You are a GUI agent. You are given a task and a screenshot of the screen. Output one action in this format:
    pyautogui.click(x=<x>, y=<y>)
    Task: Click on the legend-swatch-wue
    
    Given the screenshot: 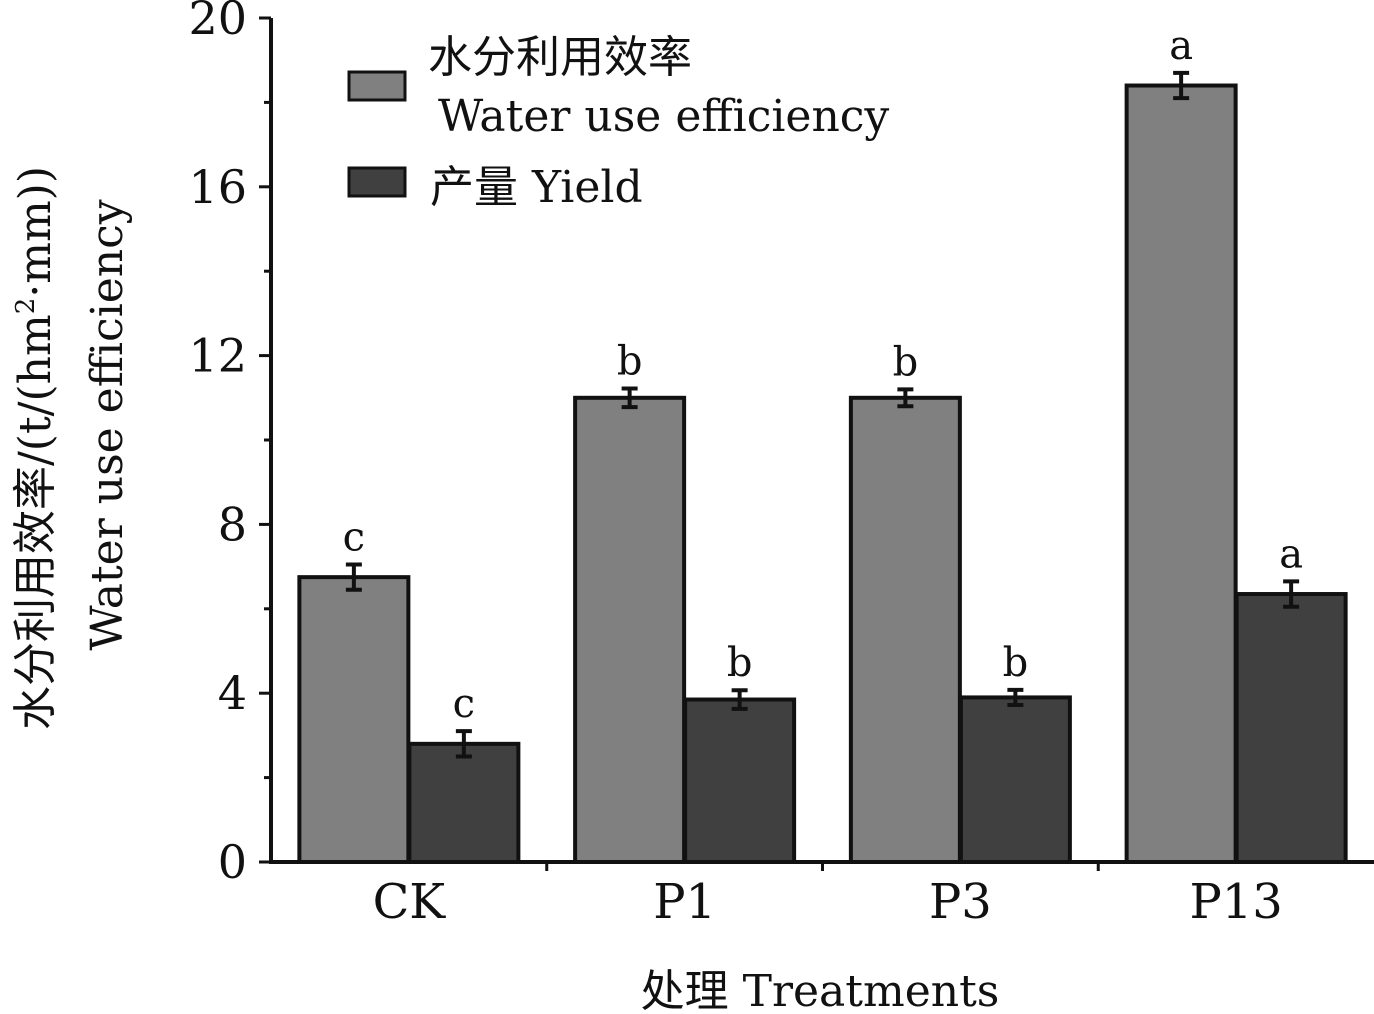 What is the action you would take?
    pyautogui.click(x=377, y=86)
    